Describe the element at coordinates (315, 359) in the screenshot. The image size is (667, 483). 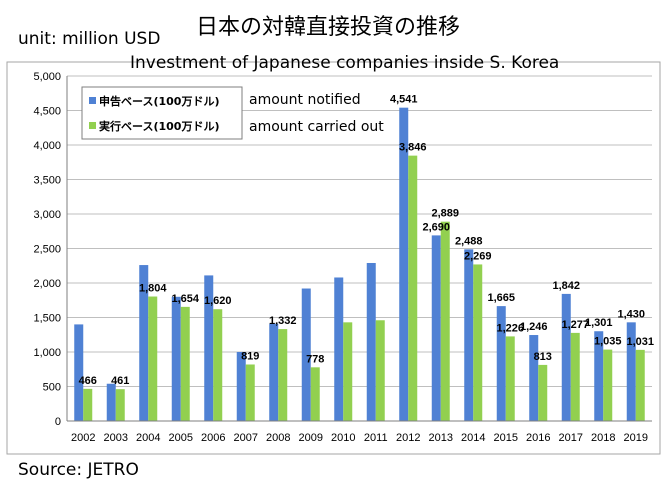
I see `data-label-carried: 778` at that location.